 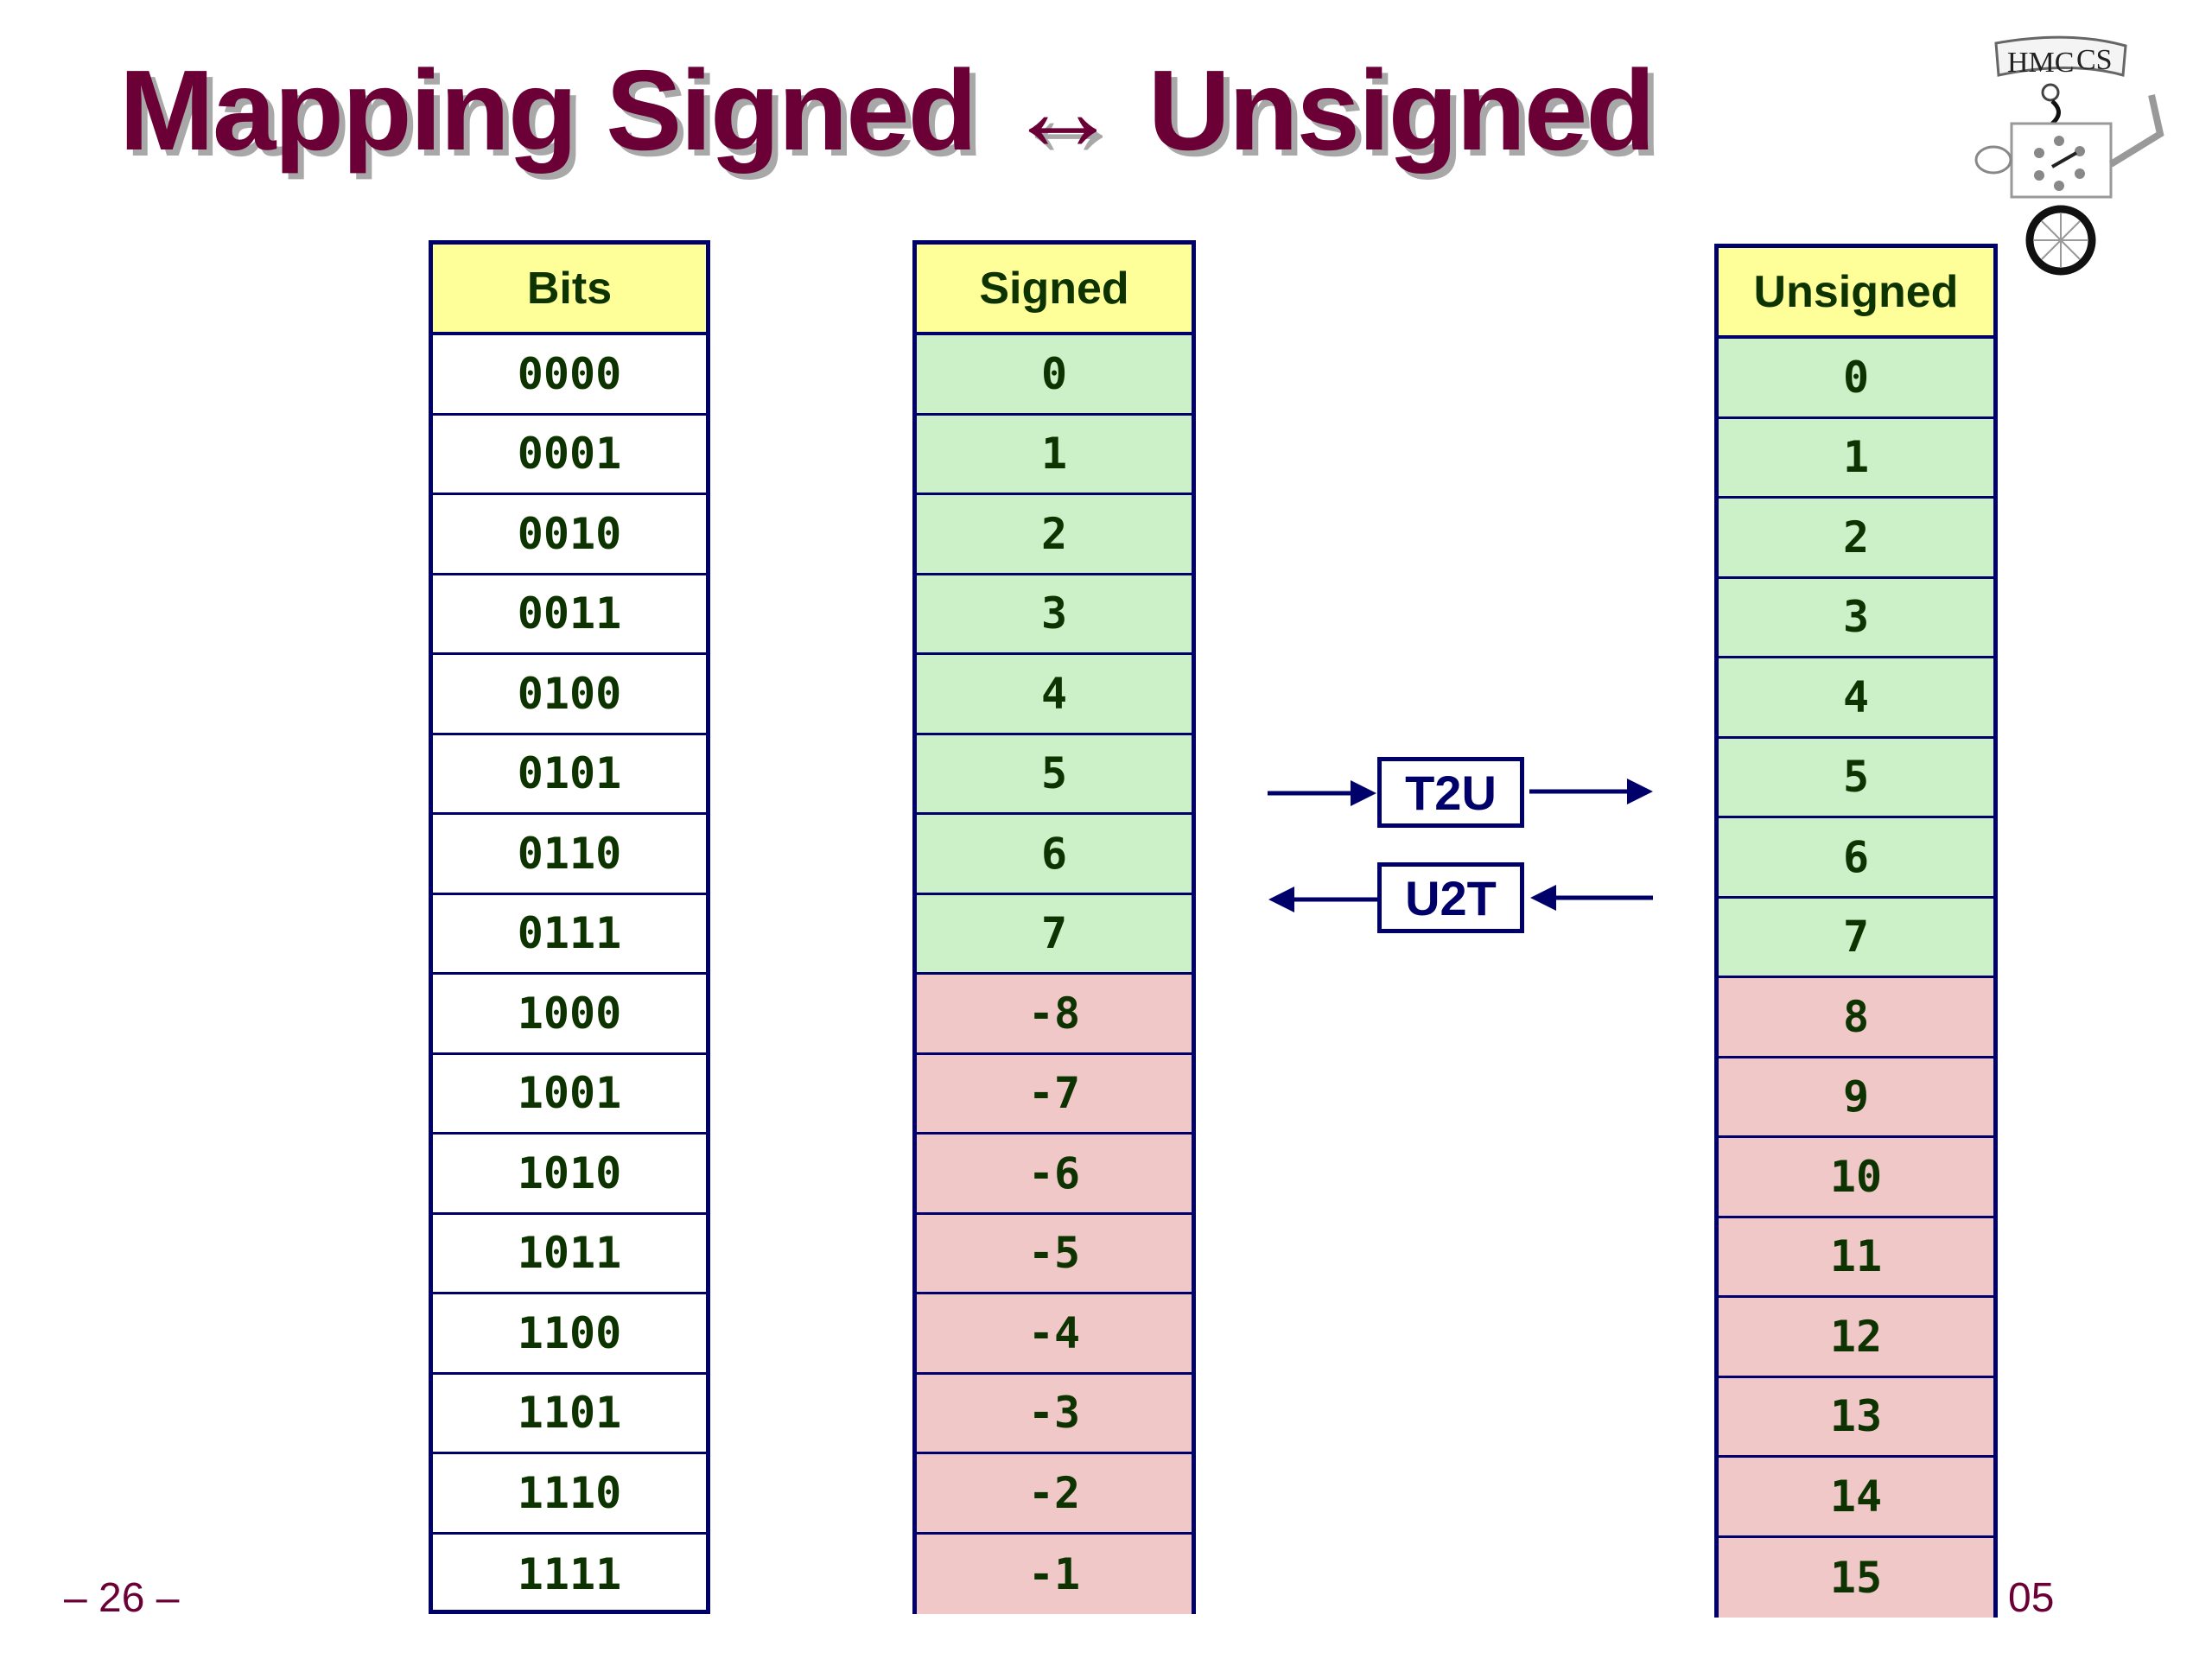 I want to click on signed-cell: 2, so click(x=1054, y=535).